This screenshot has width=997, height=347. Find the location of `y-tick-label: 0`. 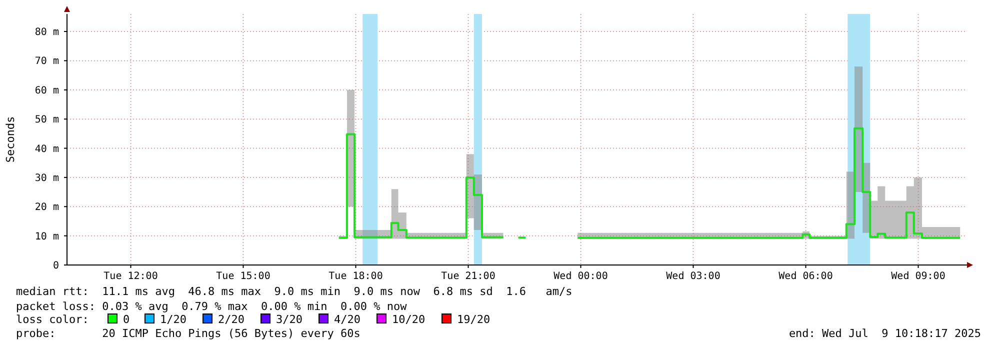

y-tick-label: 0 is located at coordinates (55, 266).